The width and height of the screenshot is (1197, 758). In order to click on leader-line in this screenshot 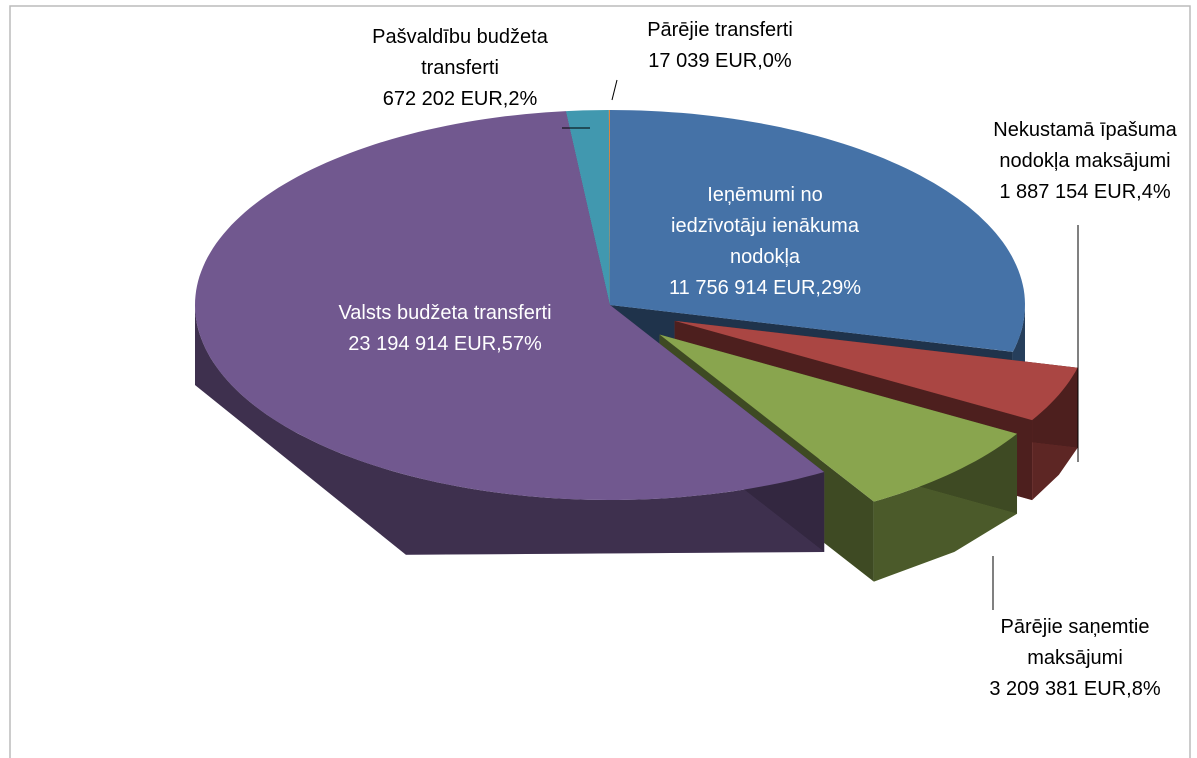, I will do `click(614, 90)`.